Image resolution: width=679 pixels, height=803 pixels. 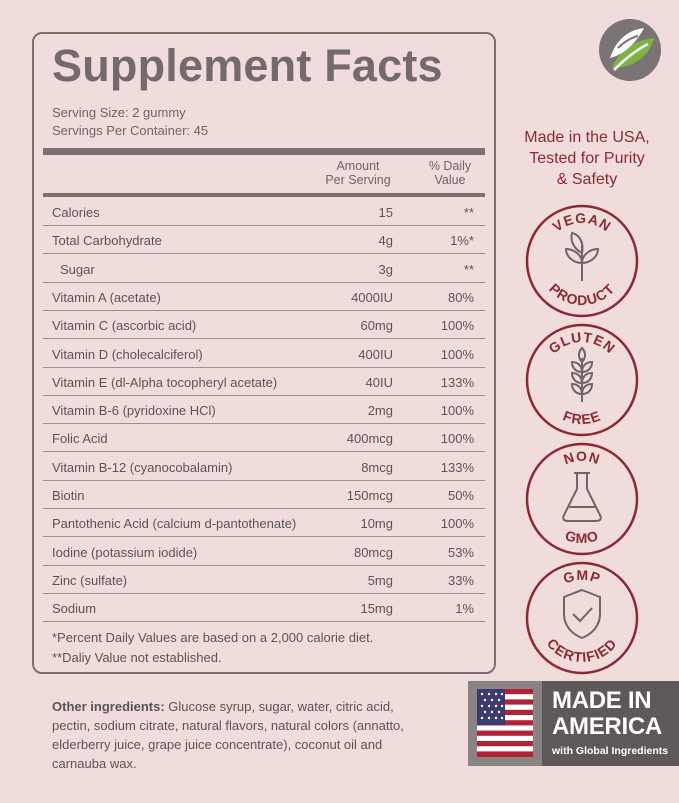 What do you see at coordinates (264, 325) in the screenshot?
I see `table-row: Vitamin C (ascorbic acid) 60mg 100%` at bounding box center [264, 325].